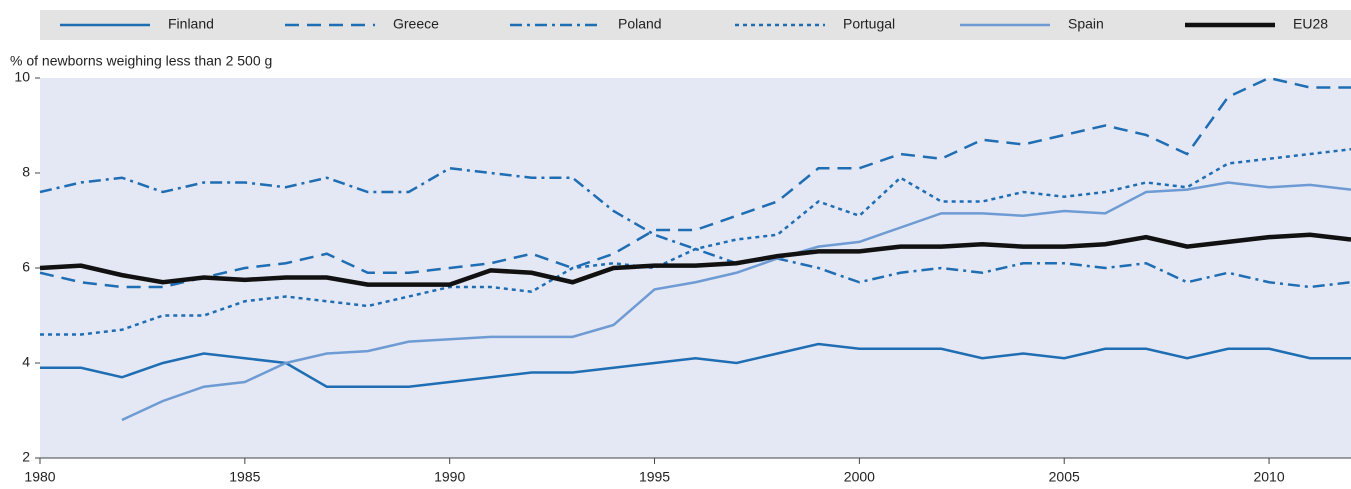 This screenshot has width=1351, height=489. I want to click on x-tick-label: 1990, so click(449, 477).